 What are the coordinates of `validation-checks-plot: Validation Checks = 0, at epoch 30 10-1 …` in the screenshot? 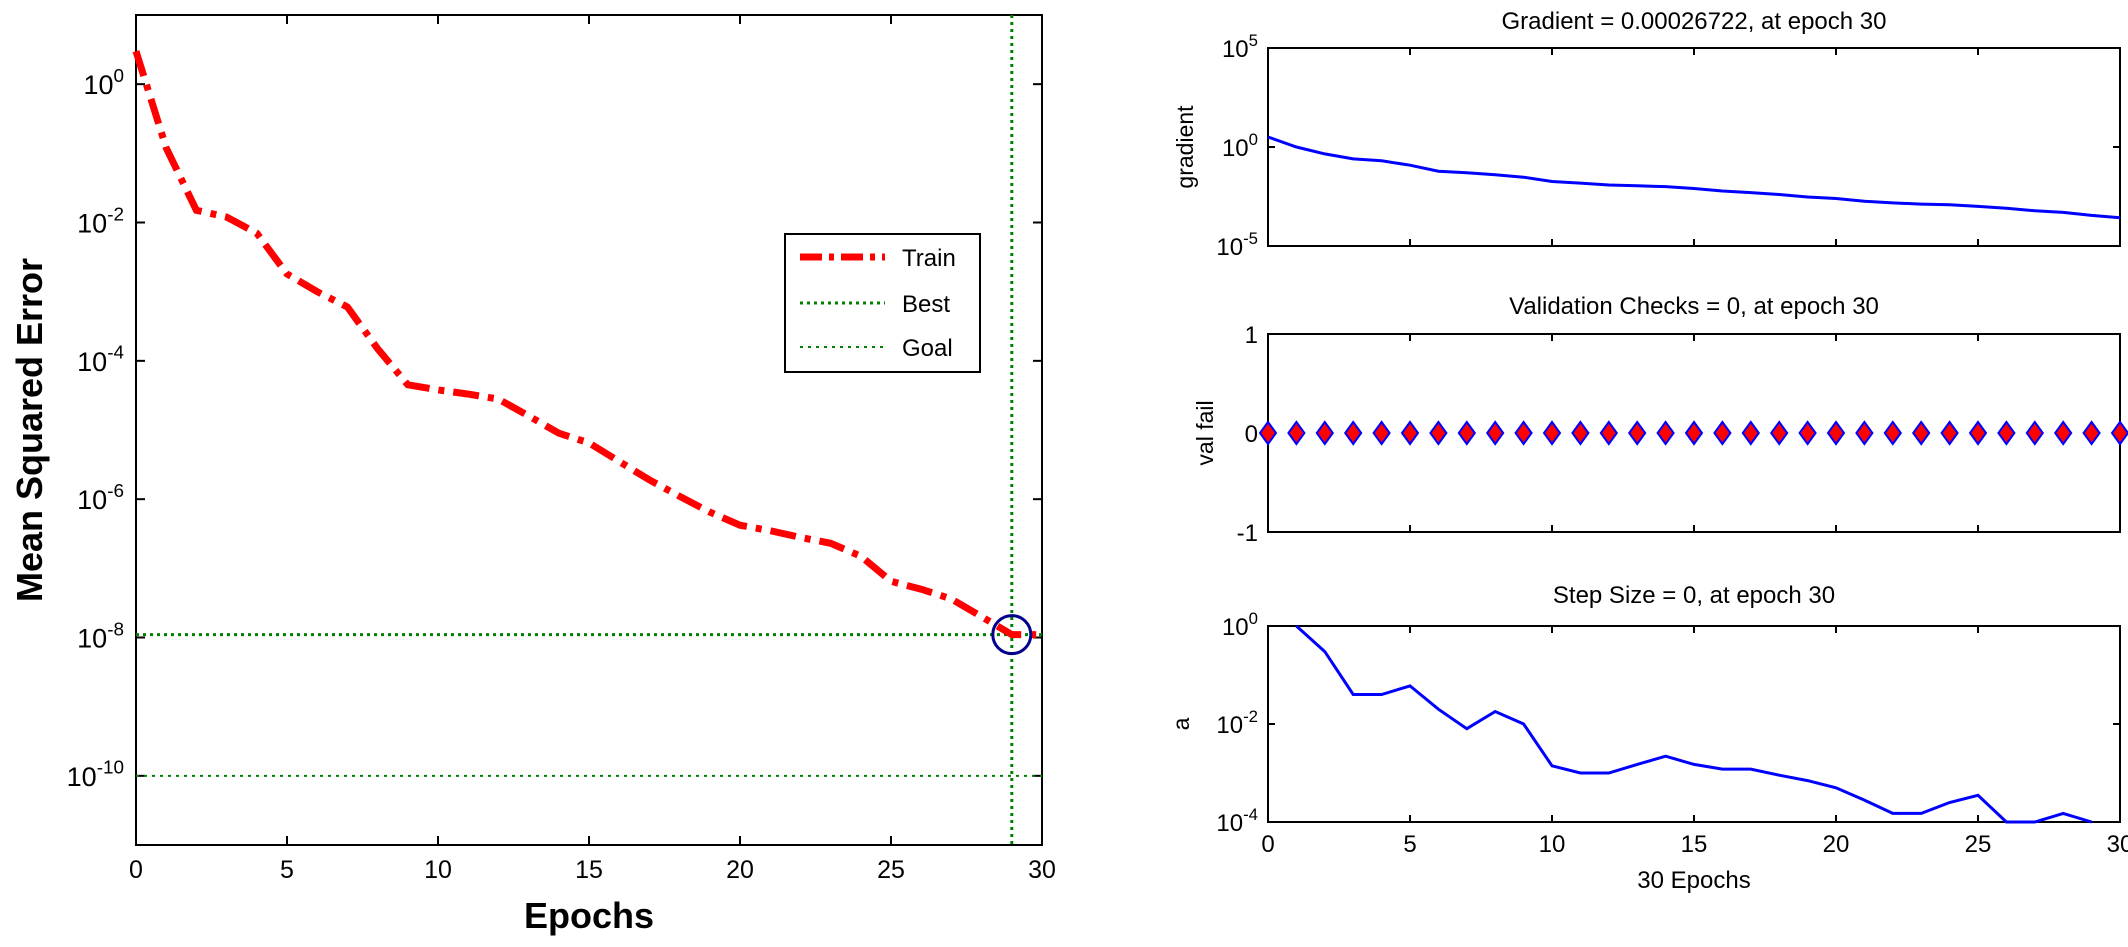 It's located at (1660, 420).